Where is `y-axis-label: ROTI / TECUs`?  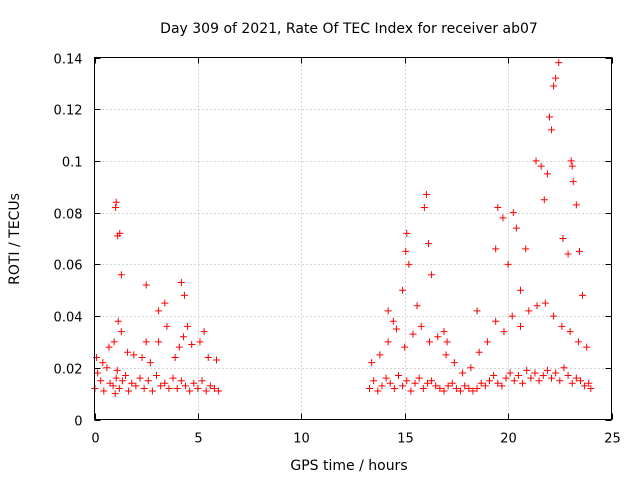 y-axis-label: ROTI / TECUs is located at coordinates (15, 239).